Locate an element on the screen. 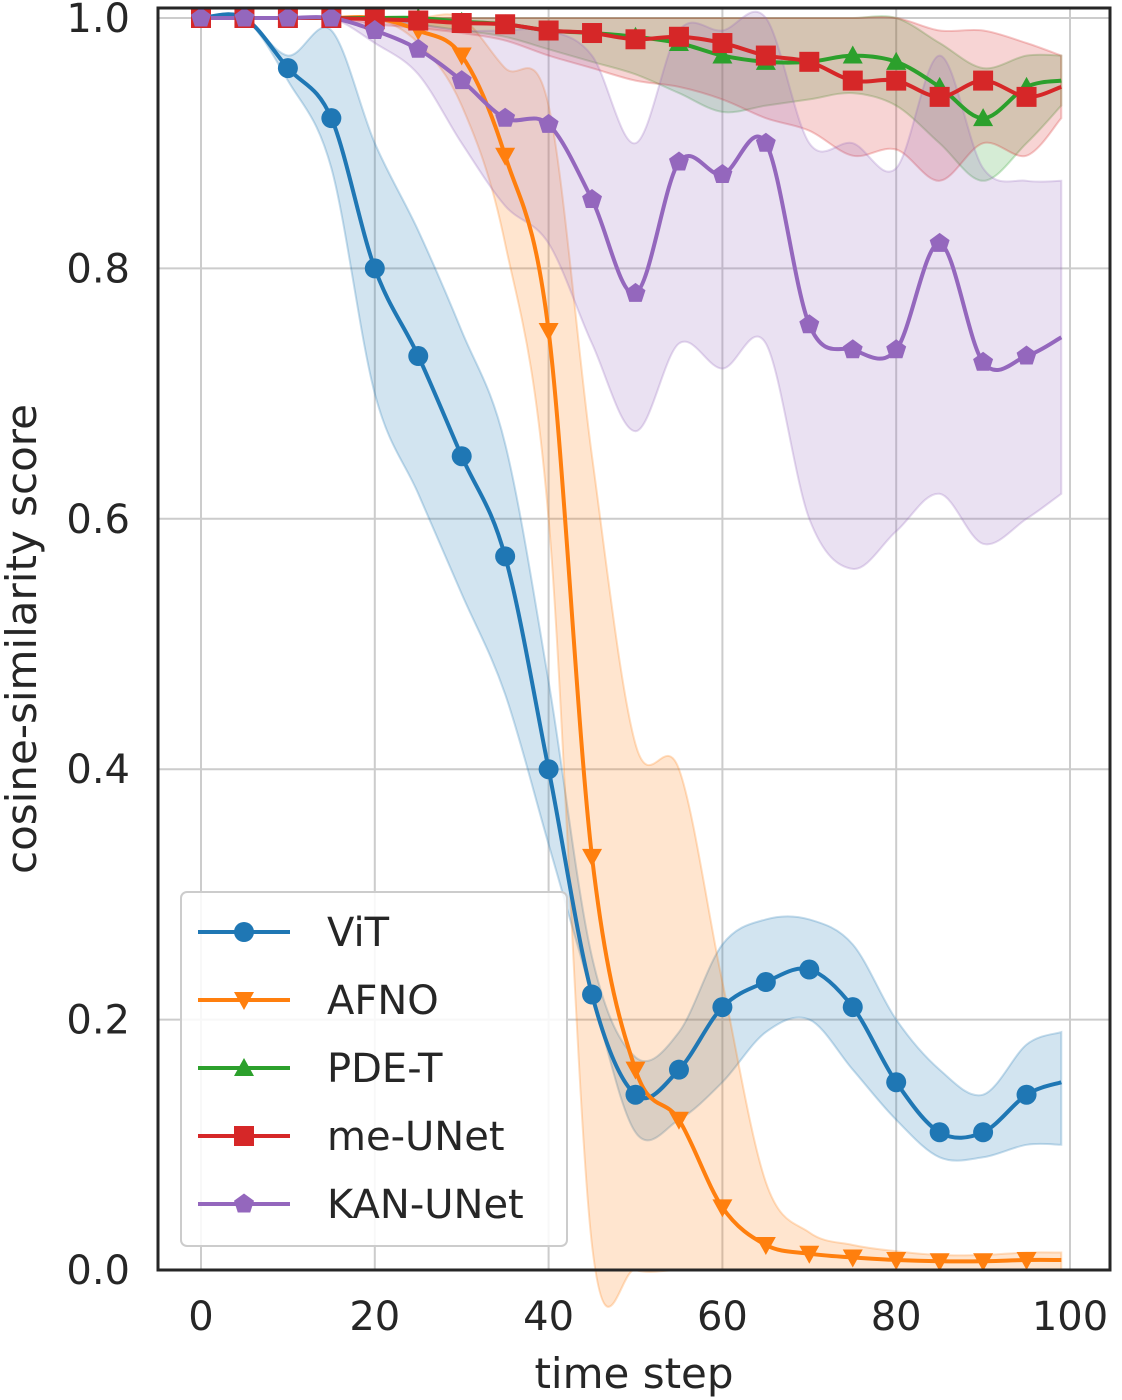  legend-label-me-unet: me-UNet is located at coordinates (416, 1137).